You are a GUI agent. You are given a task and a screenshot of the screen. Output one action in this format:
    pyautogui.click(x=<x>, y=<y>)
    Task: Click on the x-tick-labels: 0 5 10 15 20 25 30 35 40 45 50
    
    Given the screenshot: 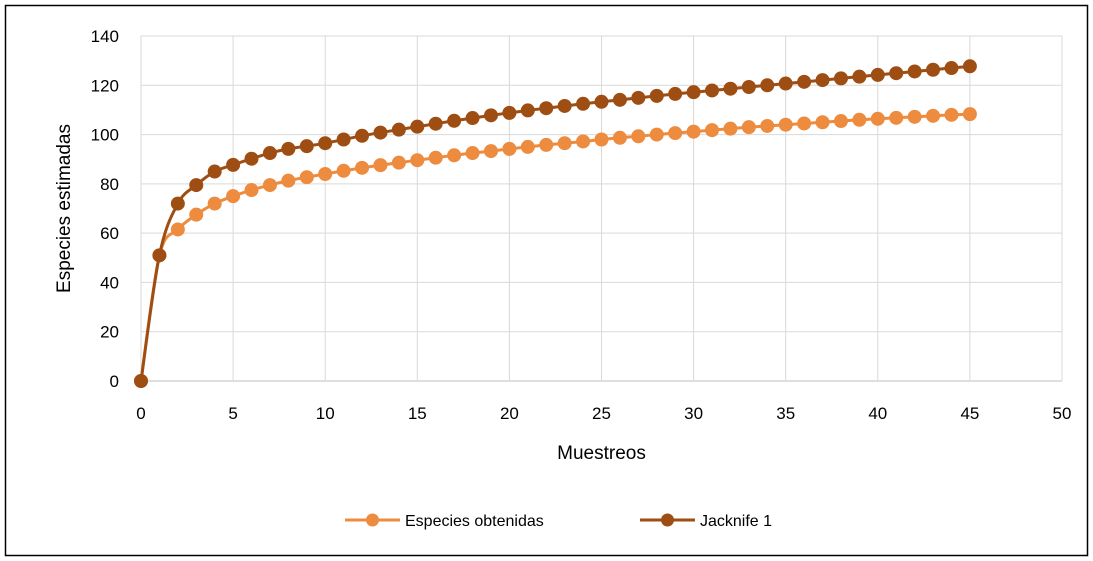 What is the action you would take?
    pyautogui.click(x=603, y=413)
    